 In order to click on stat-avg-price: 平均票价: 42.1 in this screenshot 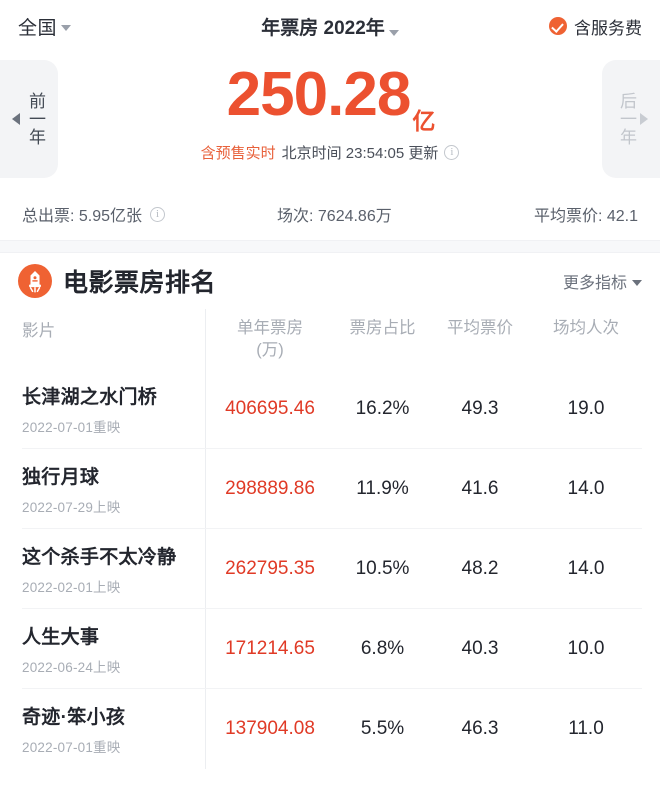, I will do `click(567, 214)`.